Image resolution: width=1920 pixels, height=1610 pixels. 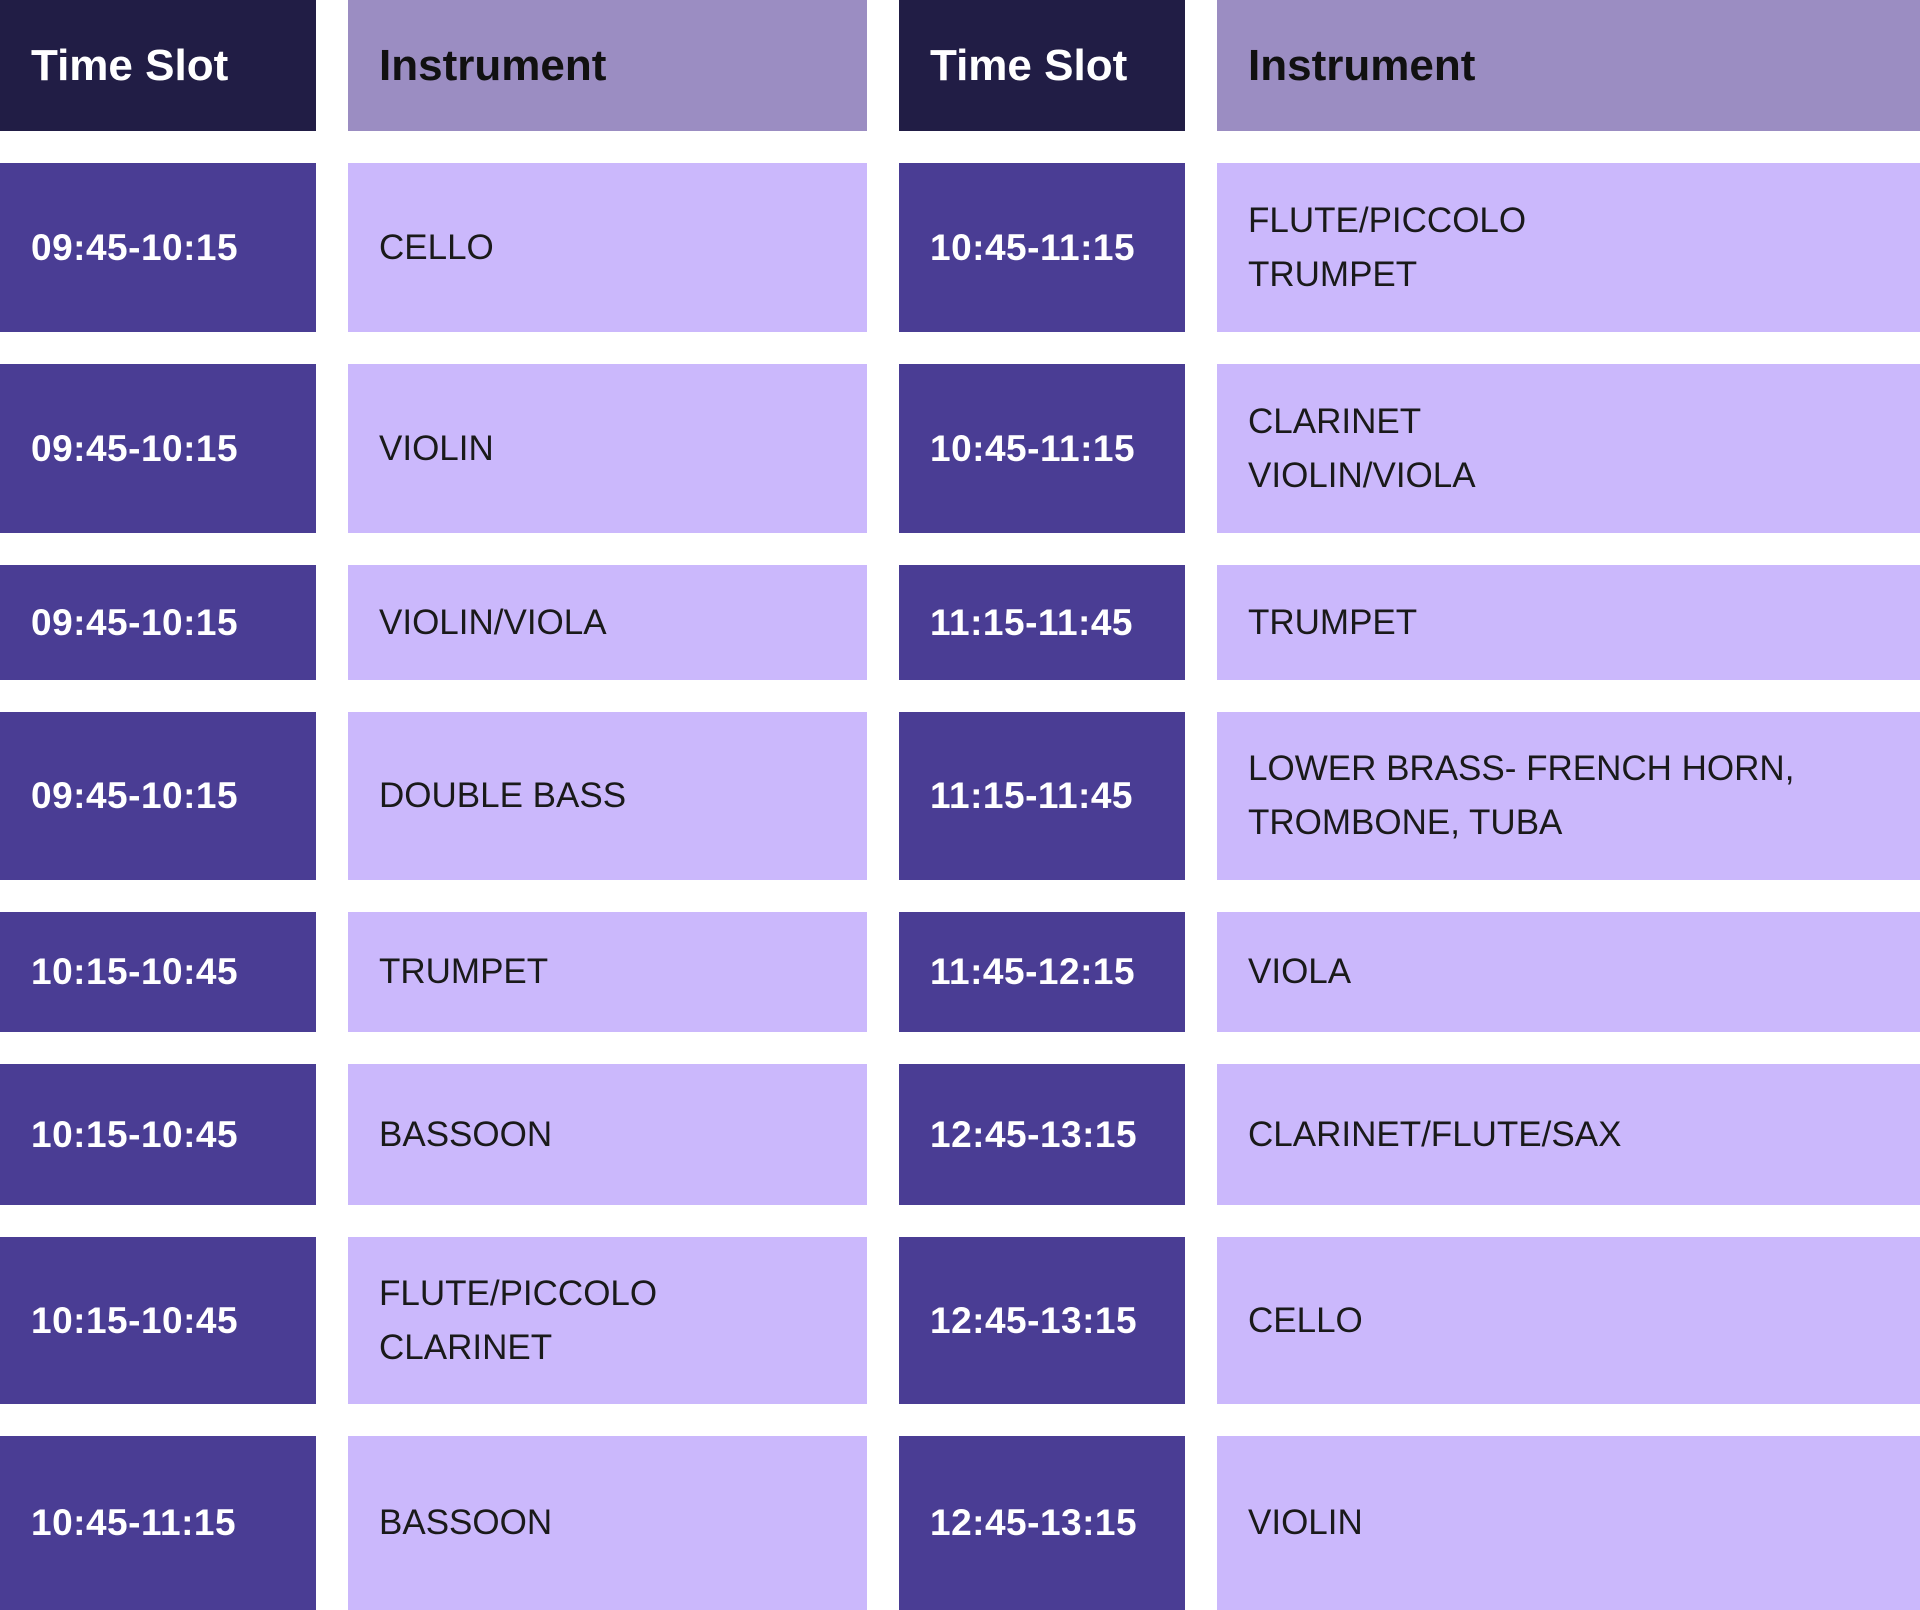 I want to click on instrument-cell: LOWER BRASS- FRENCH HORN, TROMBONE, TUBA, so click(x=1568, y=796).